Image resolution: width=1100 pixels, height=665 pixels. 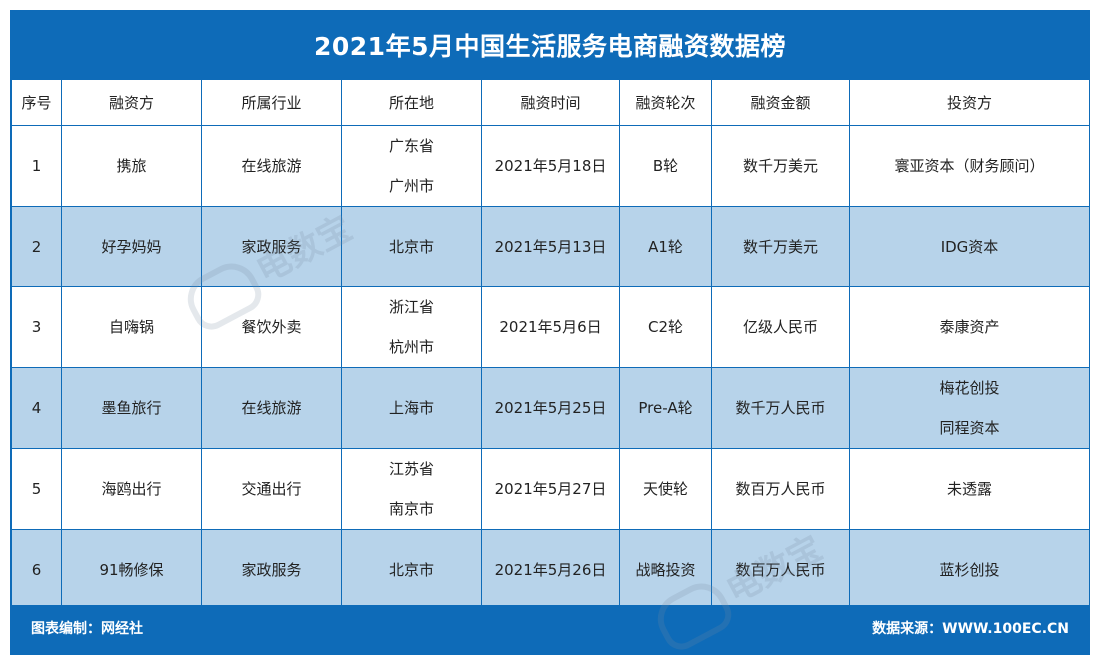 I want to click on page-title: 2021年5月中国生活服务电商融资数据榜, so click(x=550, y=45).